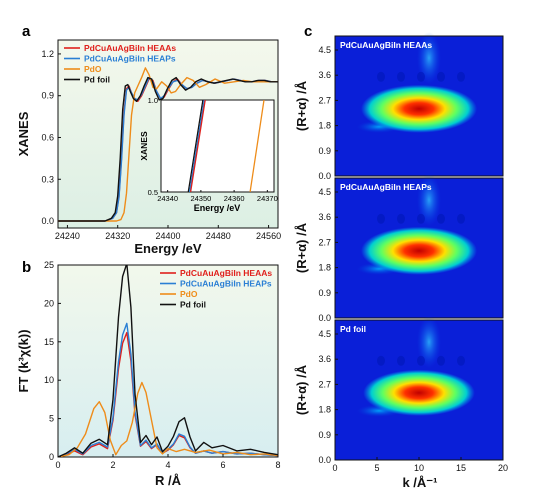 The height and width of the screenshot is (495, 544). I want to click on wavelet-map-label: Pd foil, so click(353, 329).